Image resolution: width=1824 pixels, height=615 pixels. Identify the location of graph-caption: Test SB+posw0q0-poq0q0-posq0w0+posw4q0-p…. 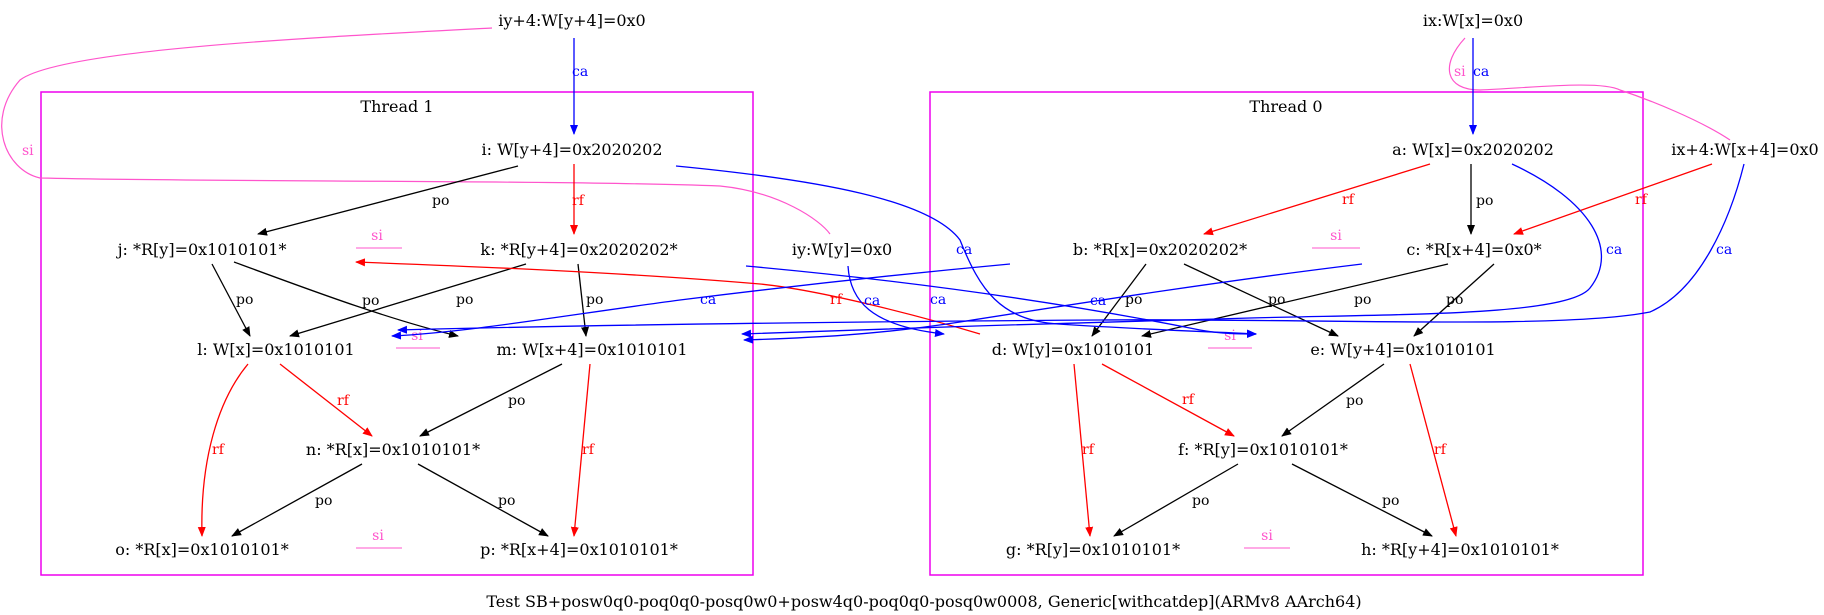
(923, 601).